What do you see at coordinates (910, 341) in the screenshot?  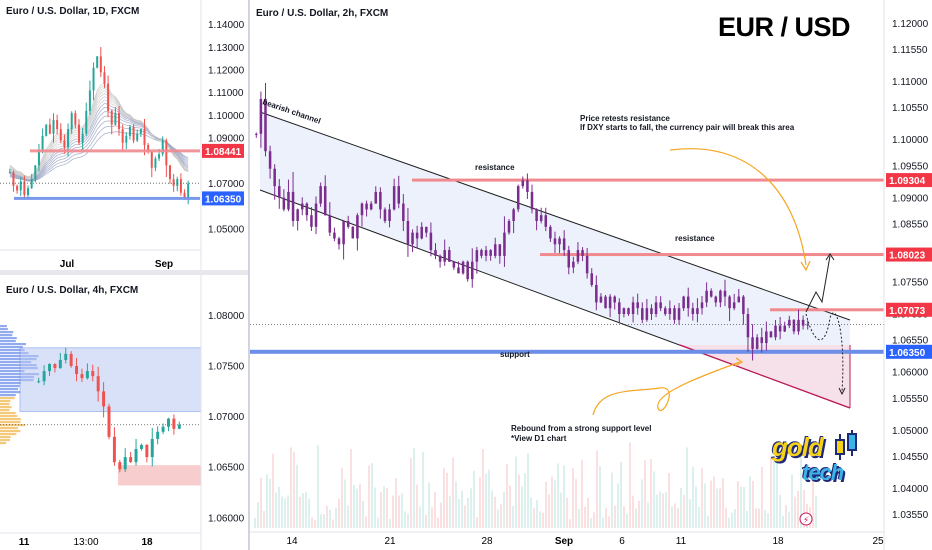 I see `y-tick-label: 1.06550` at bounding box center [910, 341].